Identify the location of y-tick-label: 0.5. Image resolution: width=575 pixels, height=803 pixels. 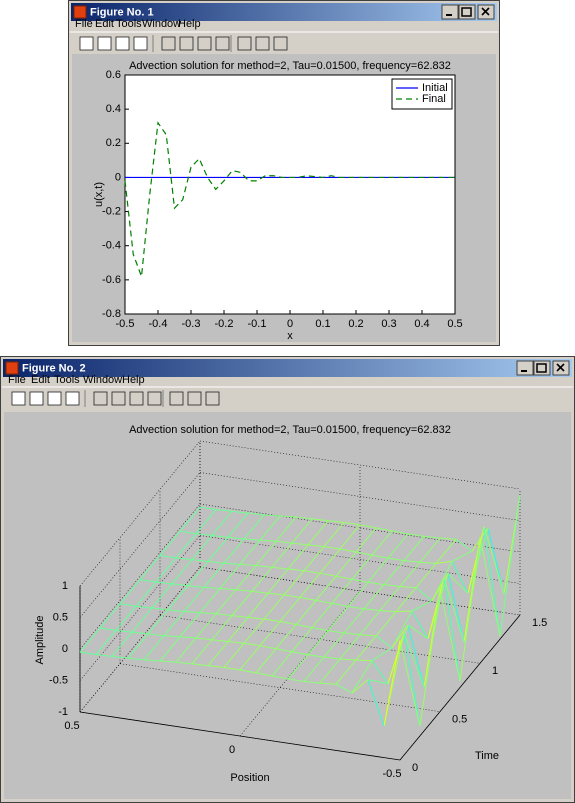
(459, 720).